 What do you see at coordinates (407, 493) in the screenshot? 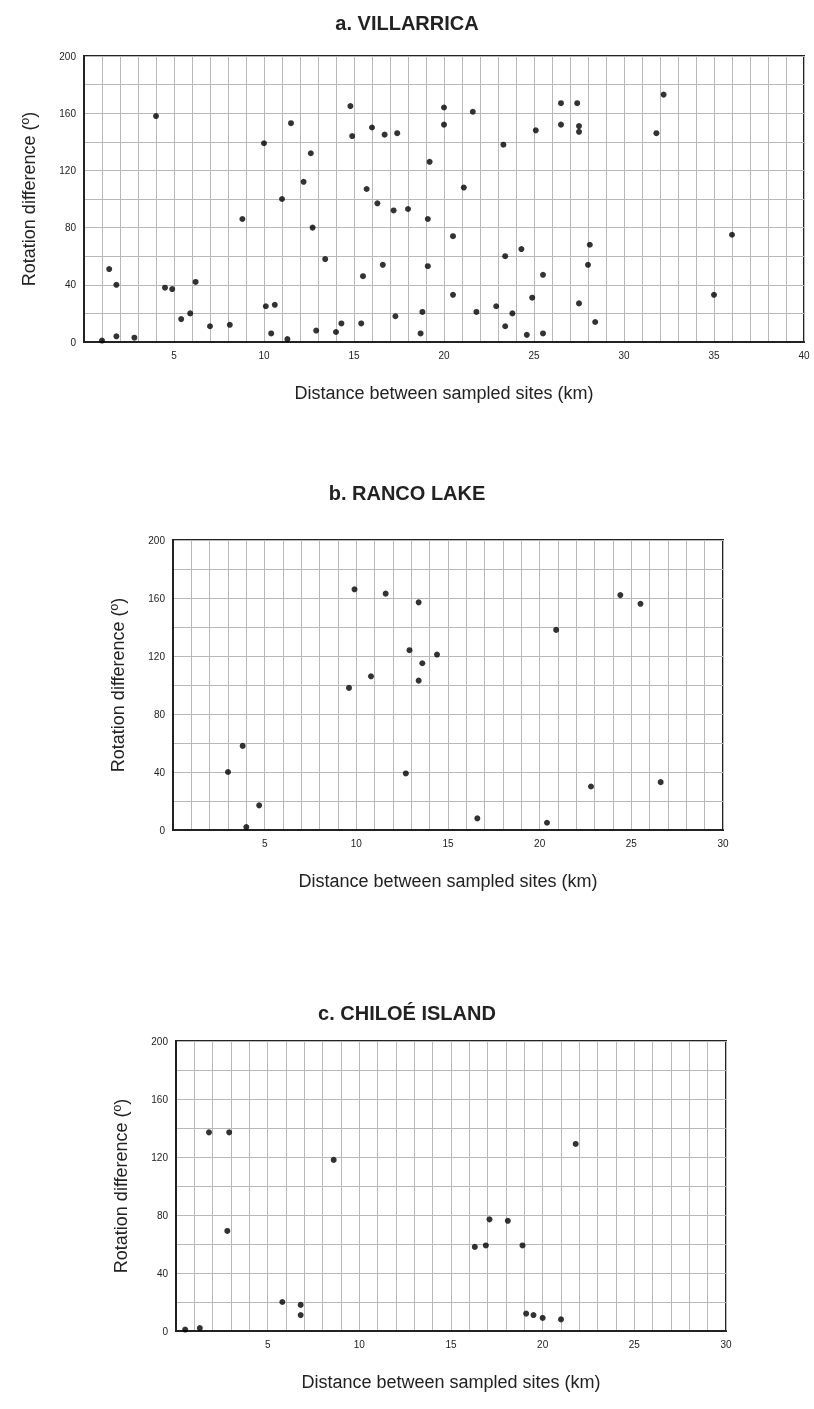
I see `chart-title: b. RANCO LAKE` at bounding box center [407, 493].